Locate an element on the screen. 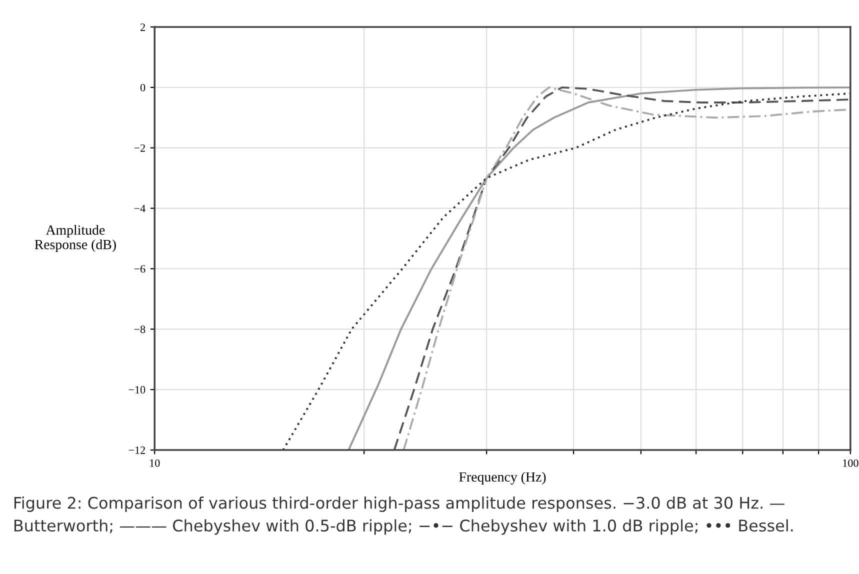  y-tick-label: −8 is located at coordinates (140, 330).